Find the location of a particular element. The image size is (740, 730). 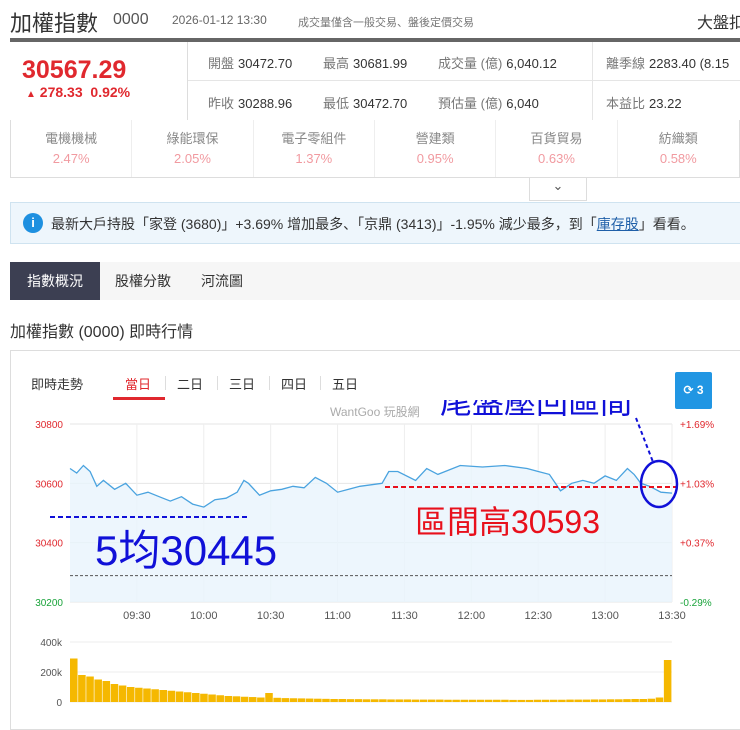

x-tick-label: 12:00 is located at coordinates (472, 616).